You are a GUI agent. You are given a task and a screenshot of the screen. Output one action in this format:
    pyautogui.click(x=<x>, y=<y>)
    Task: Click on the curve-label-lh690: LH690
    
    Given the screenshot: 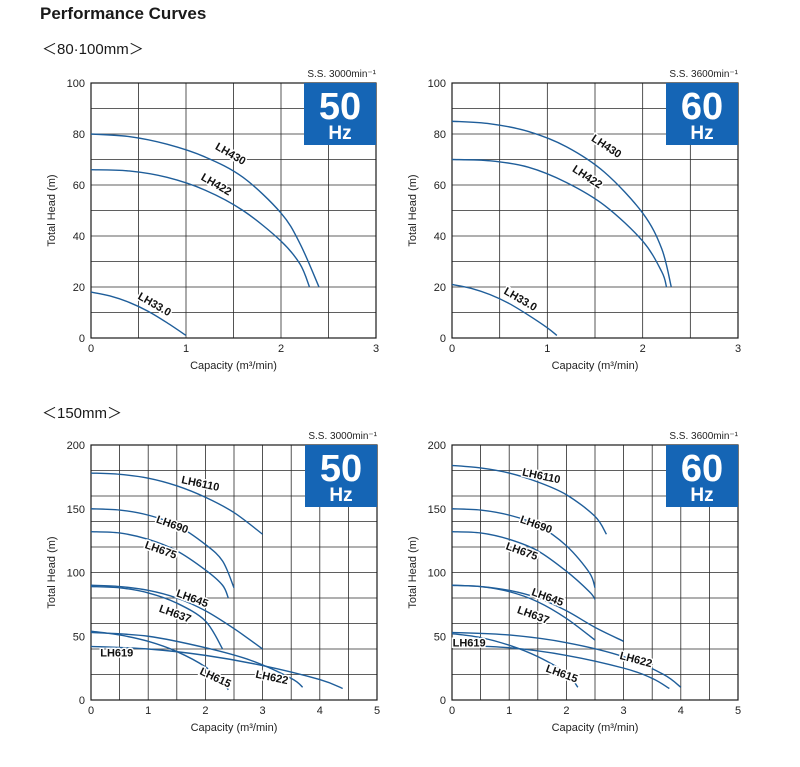 What is the action you would take?
    pyautogui.click(x=535, y=525)
    